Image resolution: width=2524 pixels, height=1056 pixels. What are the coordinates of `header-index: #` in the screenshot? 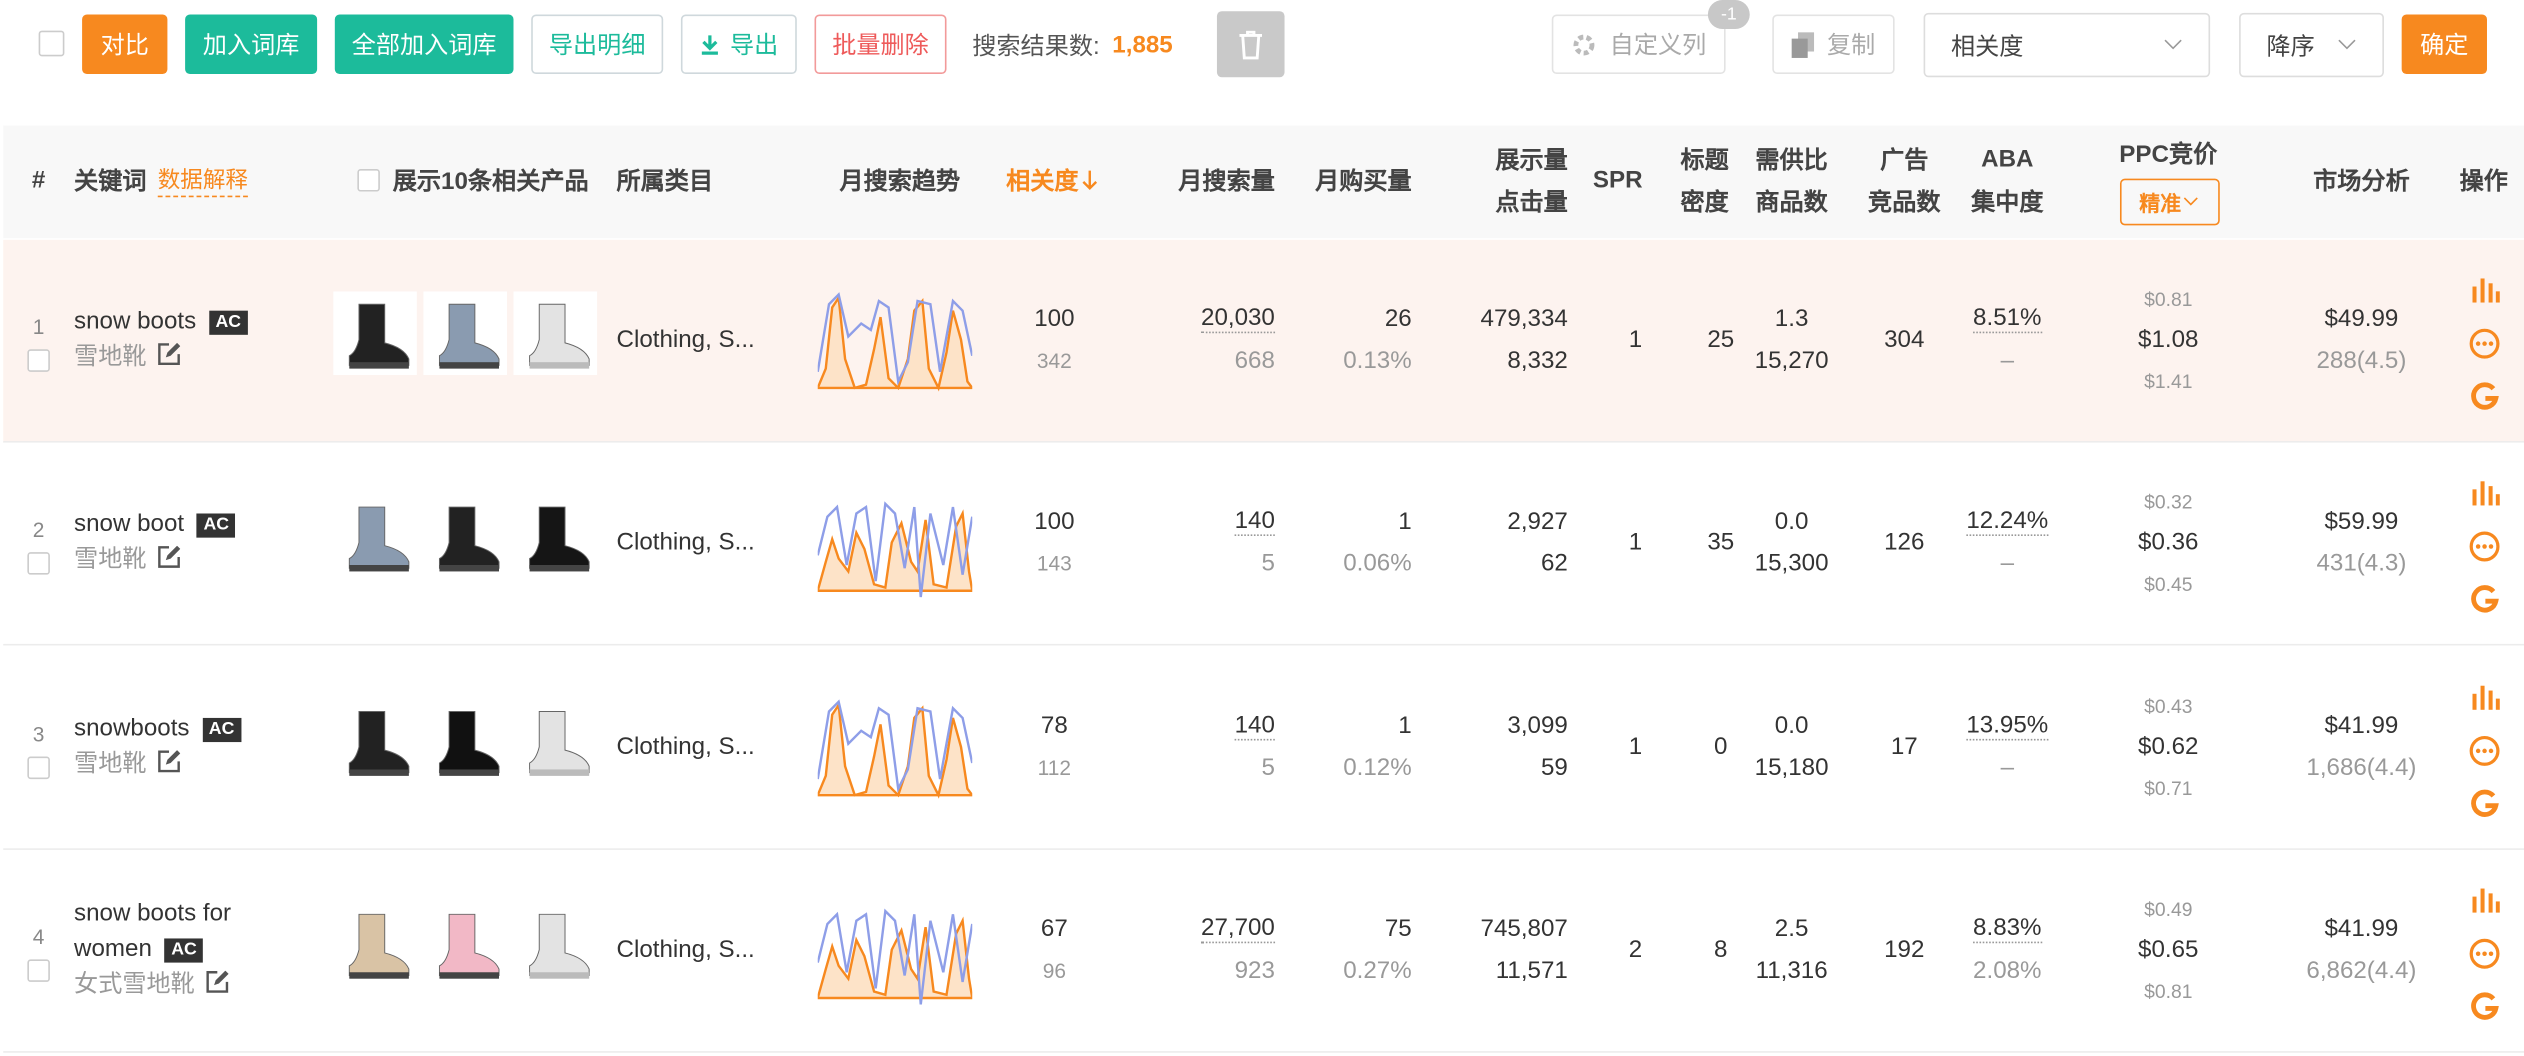 It's located at (38, 180).